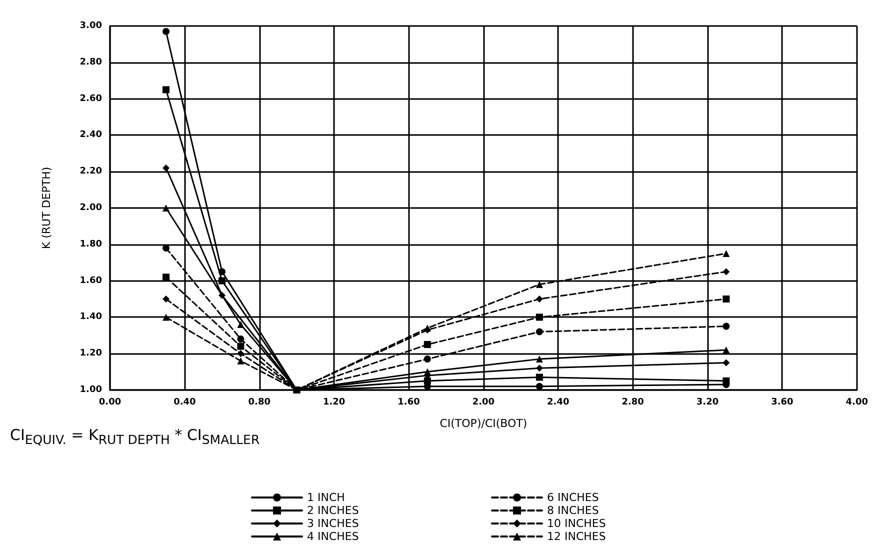  What do you see at coordinates (333, 510) in the screenshot?
I see `legend-label: 2 INCHES` at bounding box center [333, 510].